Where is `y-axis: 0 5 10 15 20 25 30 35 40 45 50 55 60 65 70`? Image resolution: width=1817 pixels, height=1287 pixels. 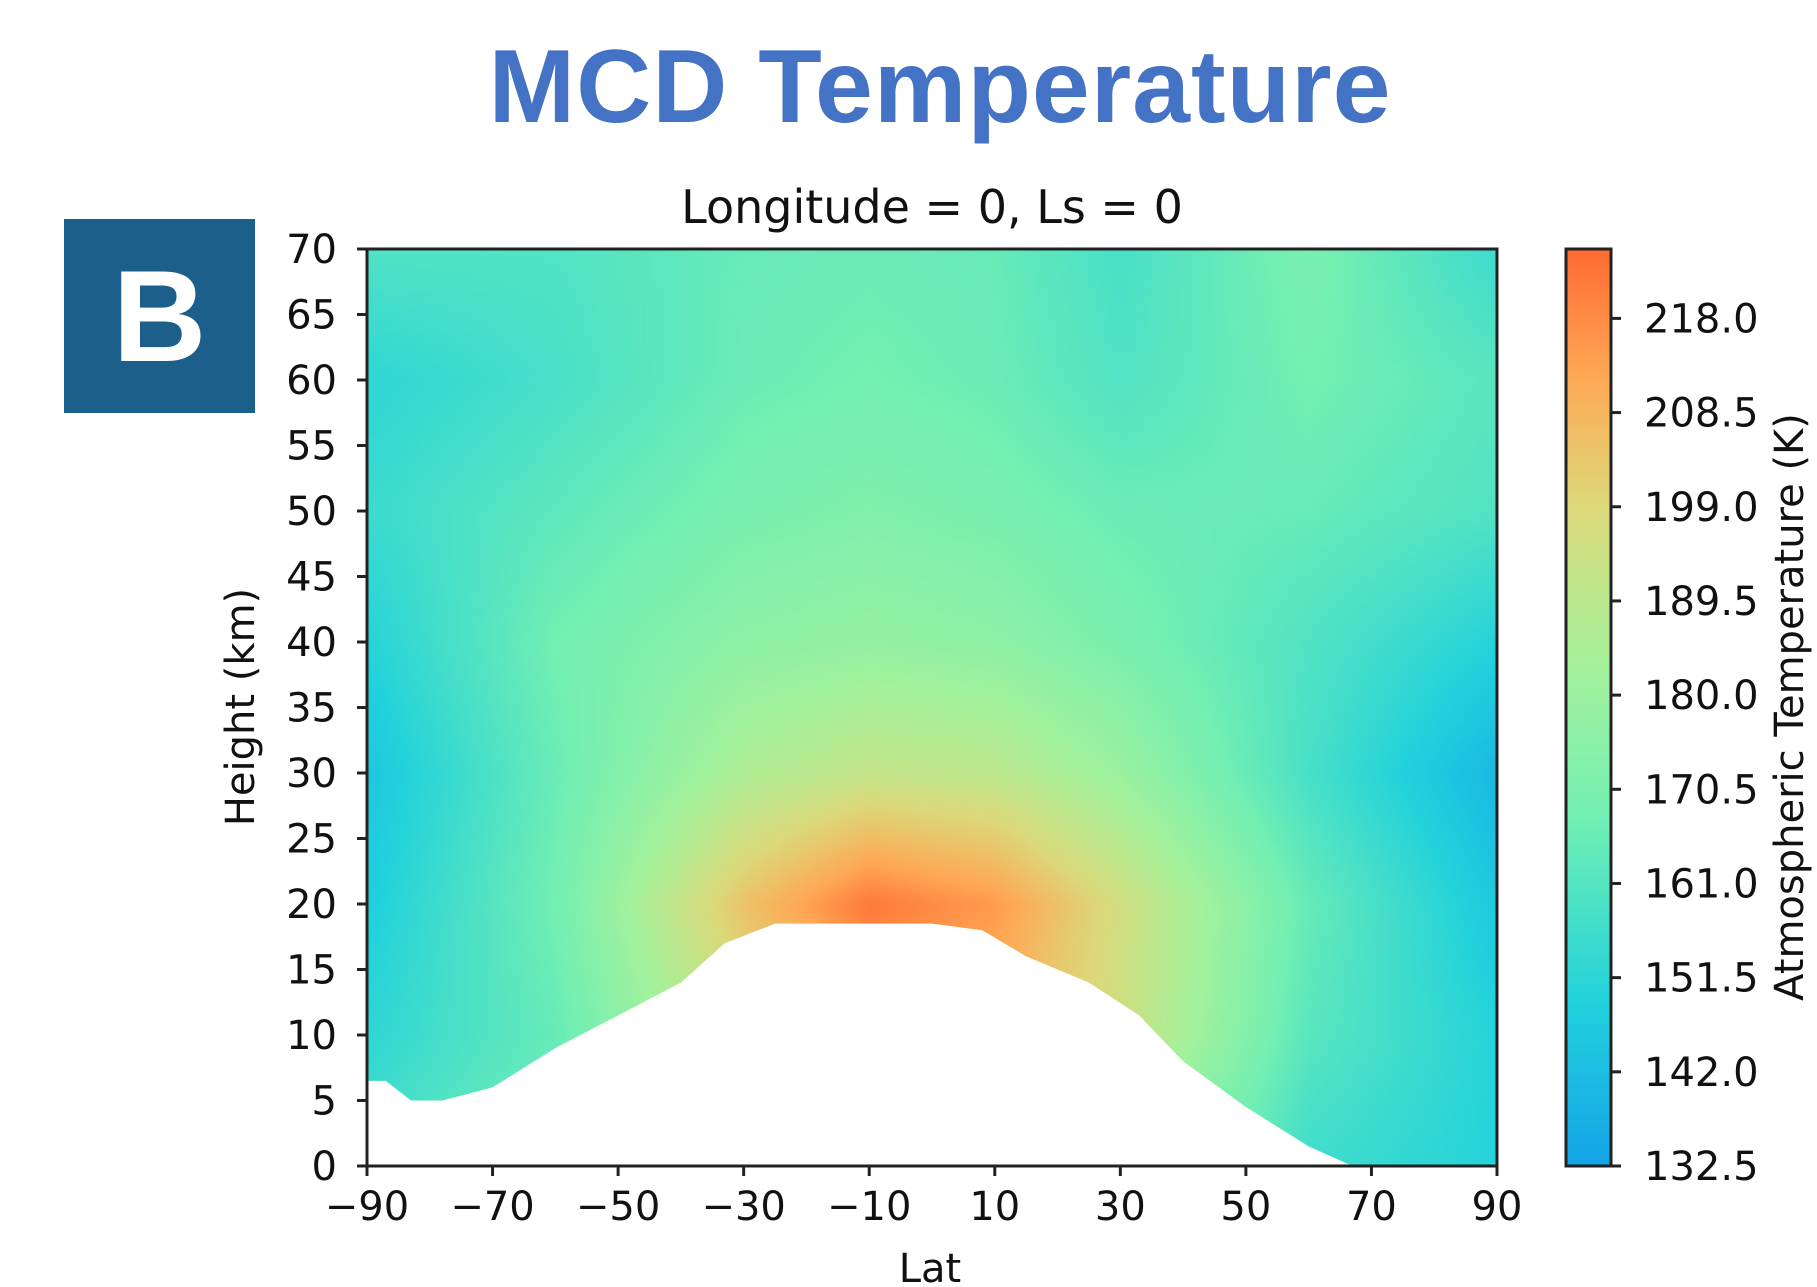
y-axis: 0 5 10 15 20 25 30 35 40 45 50 55 60 65 70 is located at coordinates (326, 708).